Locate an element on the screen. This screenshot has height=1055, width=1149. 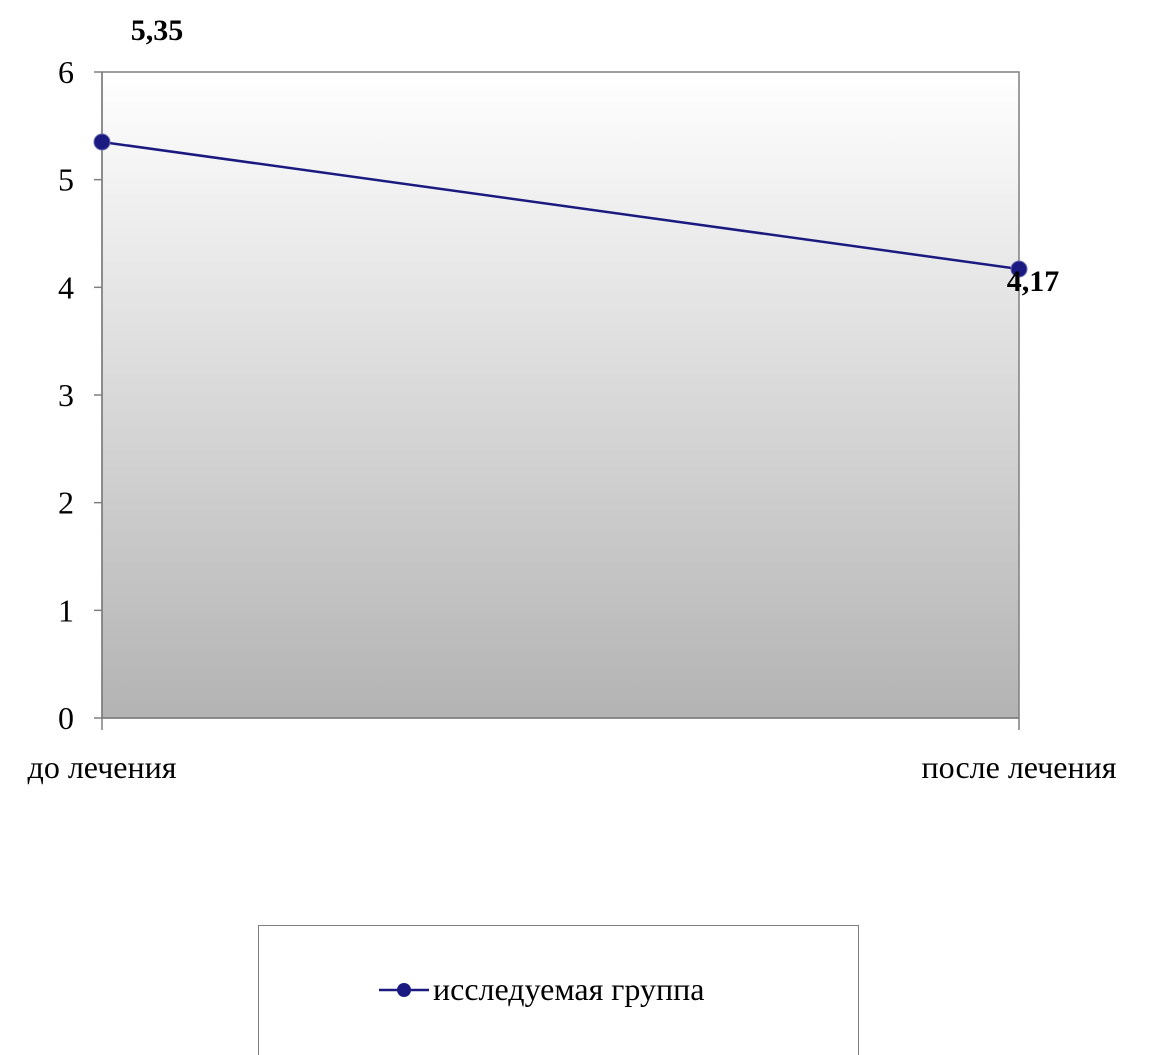
series-line is located at coordinates (560, 205).